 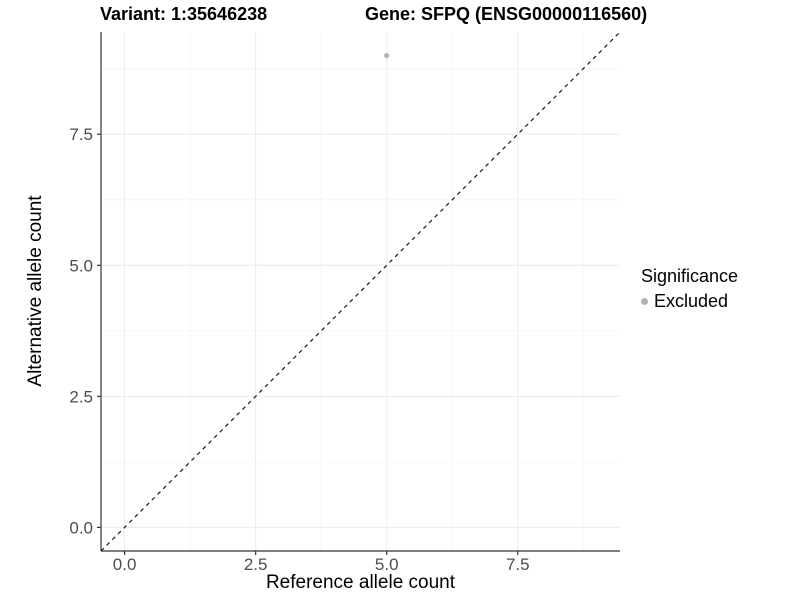 I want to click on y-tick-label: 2.5, so click(x=81, y=396).